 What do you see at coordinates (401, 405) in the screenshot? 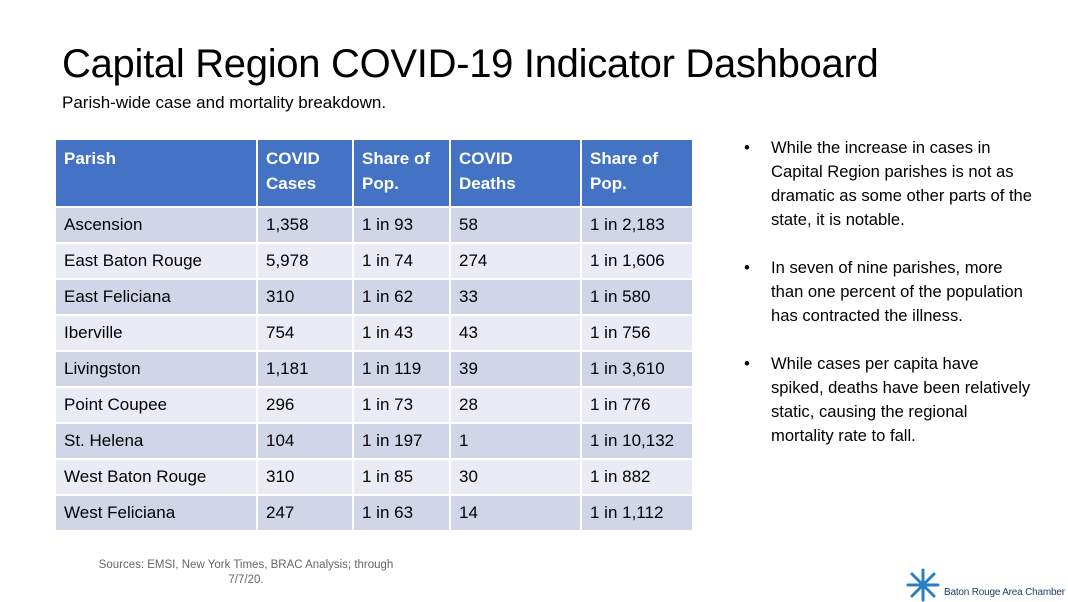
I see `cell-cases-share: 1 in 73` at bounding box center [401, 405].